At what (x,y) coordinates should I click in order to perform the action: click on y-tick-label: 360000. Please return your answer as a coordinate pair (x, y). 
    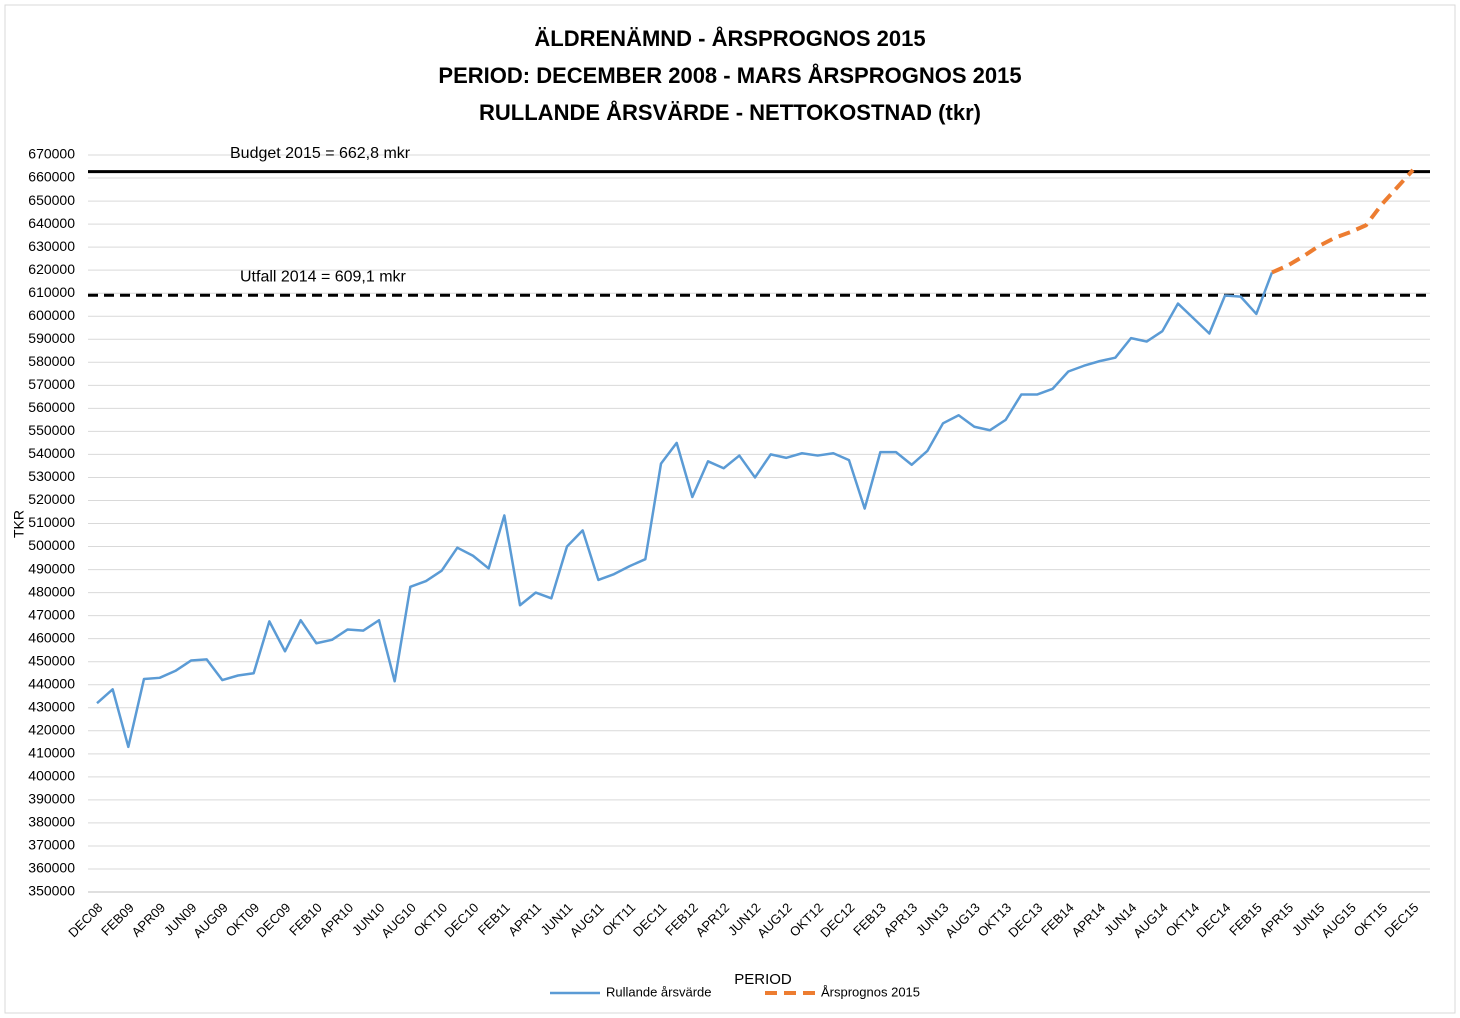
    Looking at the image, I should click on (51, 868).